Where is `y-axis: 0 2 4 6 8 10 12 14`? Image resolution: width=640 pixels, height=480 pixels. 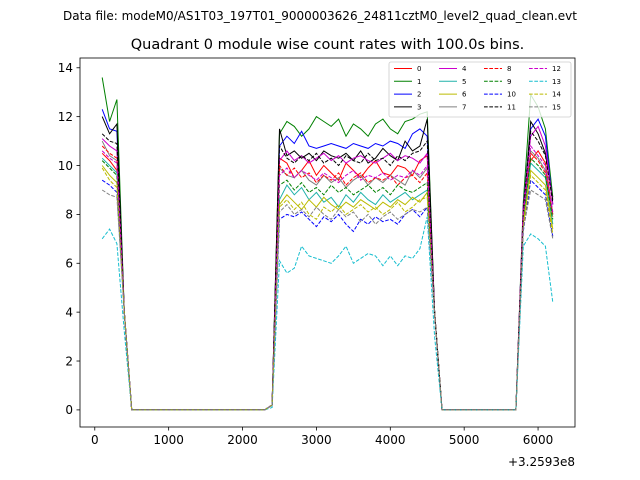
y-axis: 0 2 4 6 8 10 12 14 is located at coordinates (69, 239).